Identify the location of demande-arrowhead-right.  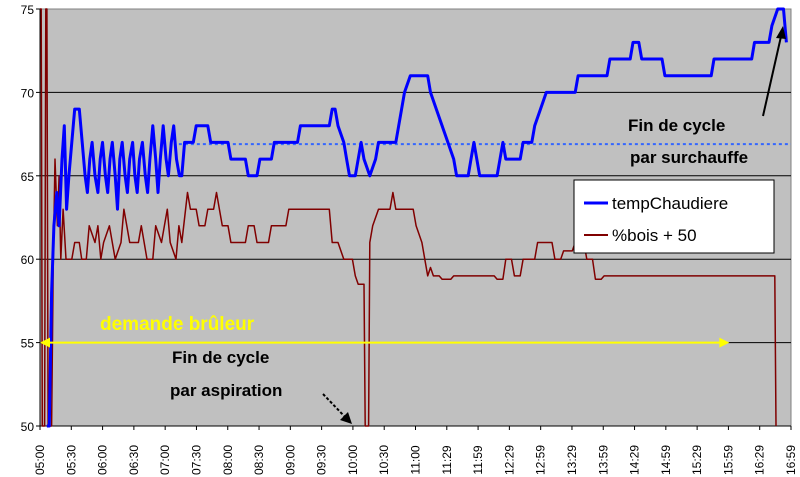
(724, 342).